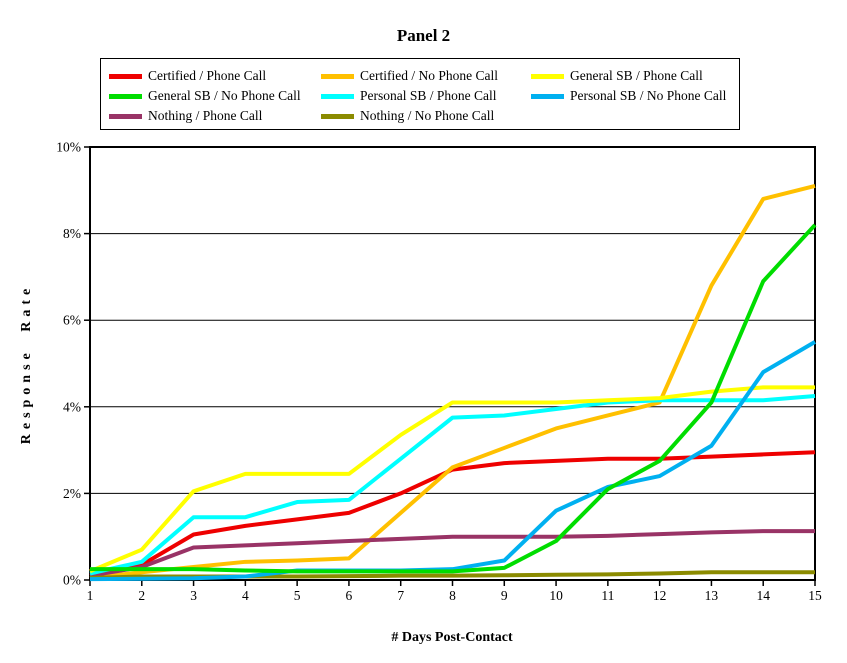  What do you see at coordinates (207, 75) in the screenshot?
I see `legend-label: Certified / Phone Call` at bounding box center [207, 75].